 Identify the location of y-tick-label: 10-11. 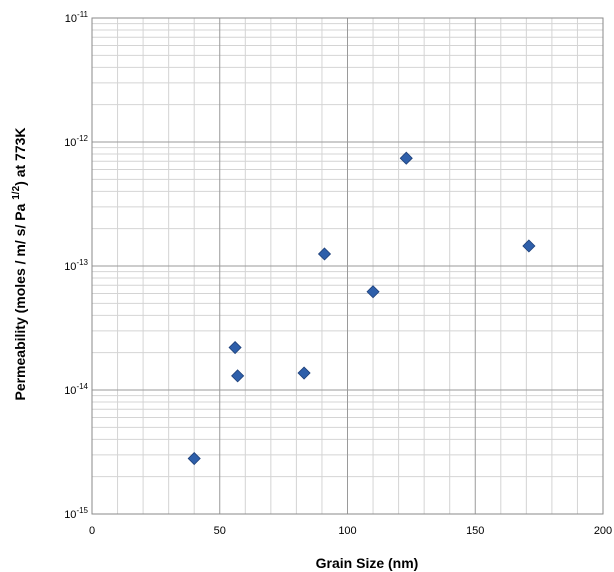
(77, 17).